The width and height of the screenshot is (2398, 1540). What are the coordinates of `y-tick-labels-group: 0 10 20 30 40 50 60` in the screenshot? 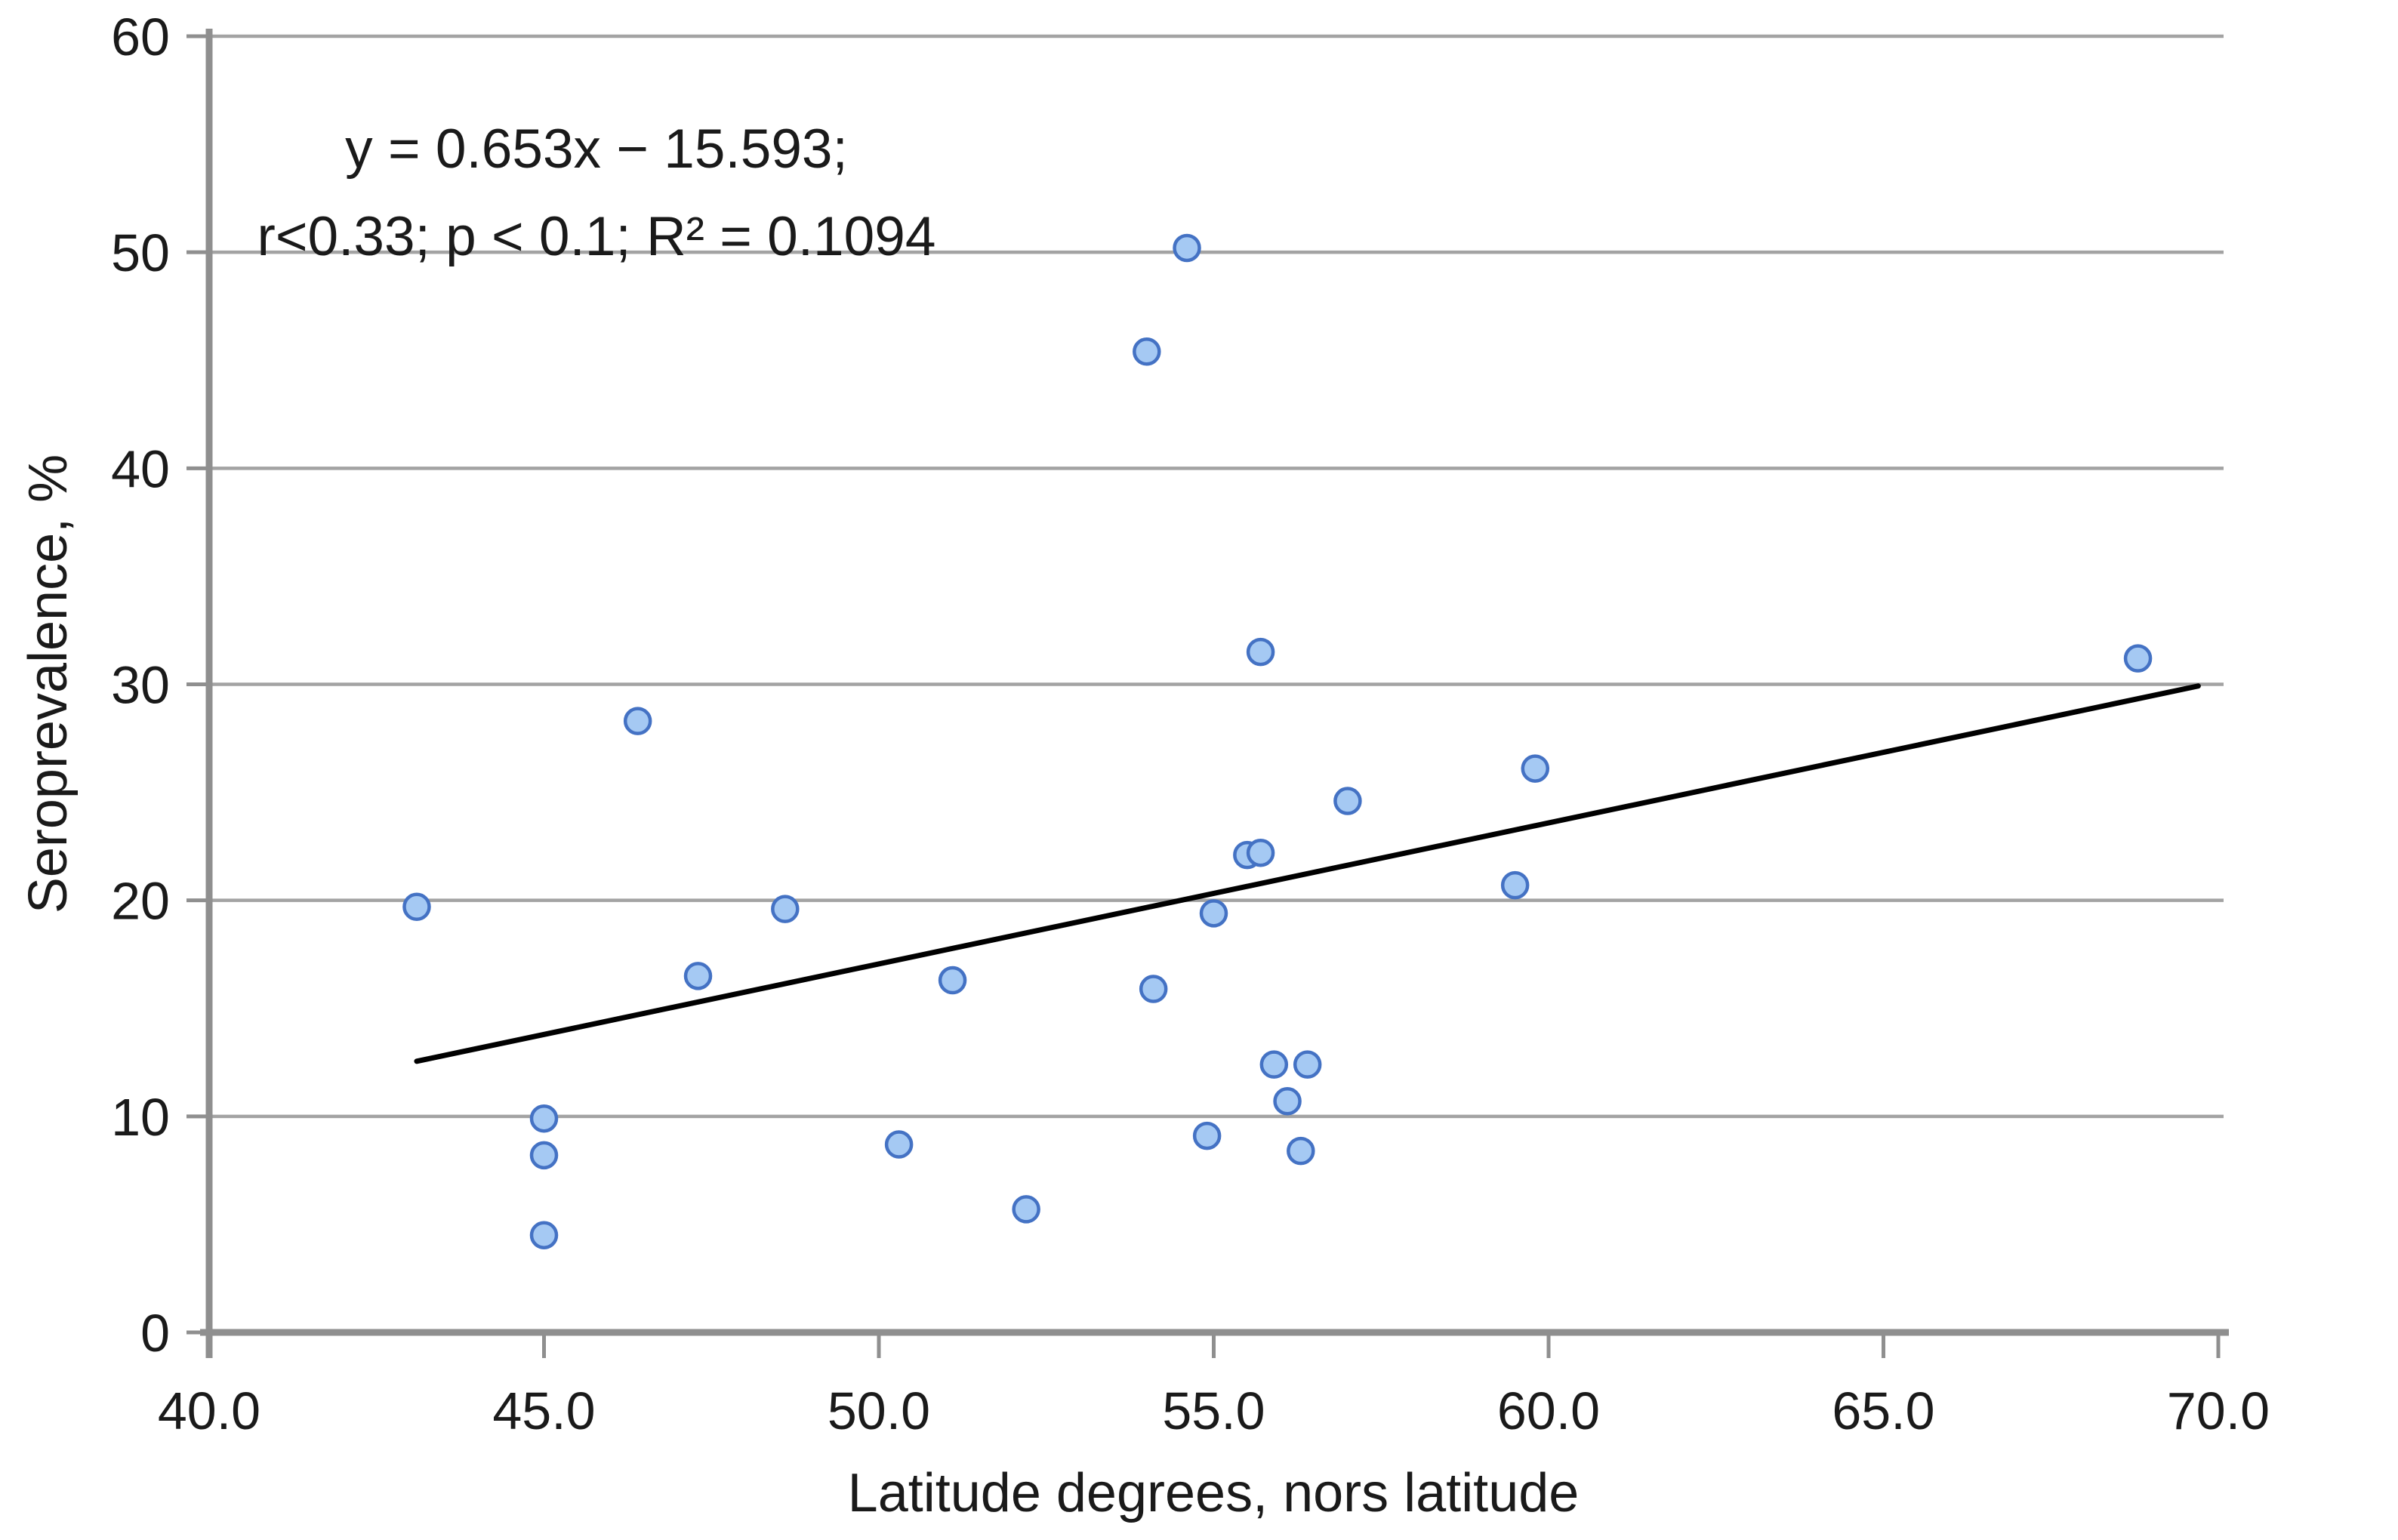 It's located at (140, 685).